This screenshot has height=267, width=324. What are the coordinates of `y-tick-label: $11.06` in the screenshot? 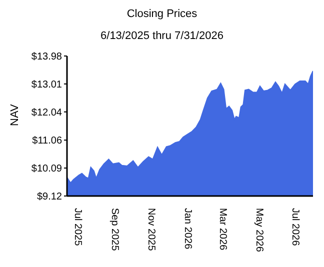 It's located at (47, 141).